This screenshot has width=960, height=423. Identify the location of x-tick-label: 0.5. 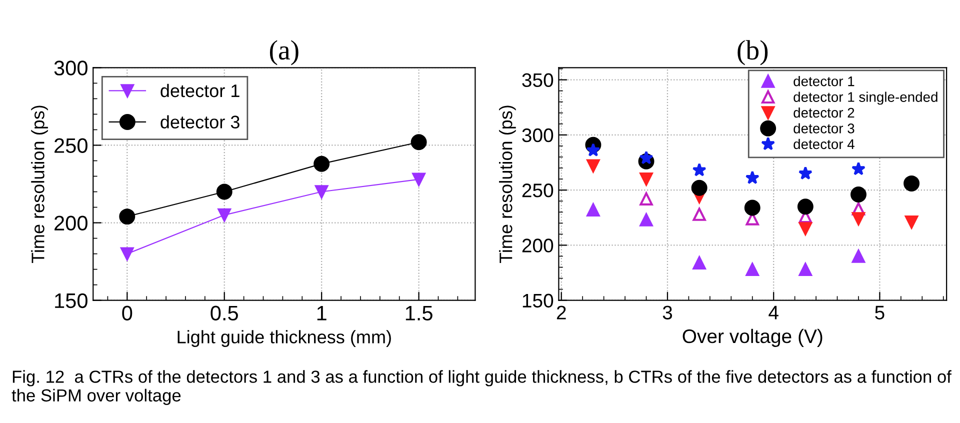
(224, 313).